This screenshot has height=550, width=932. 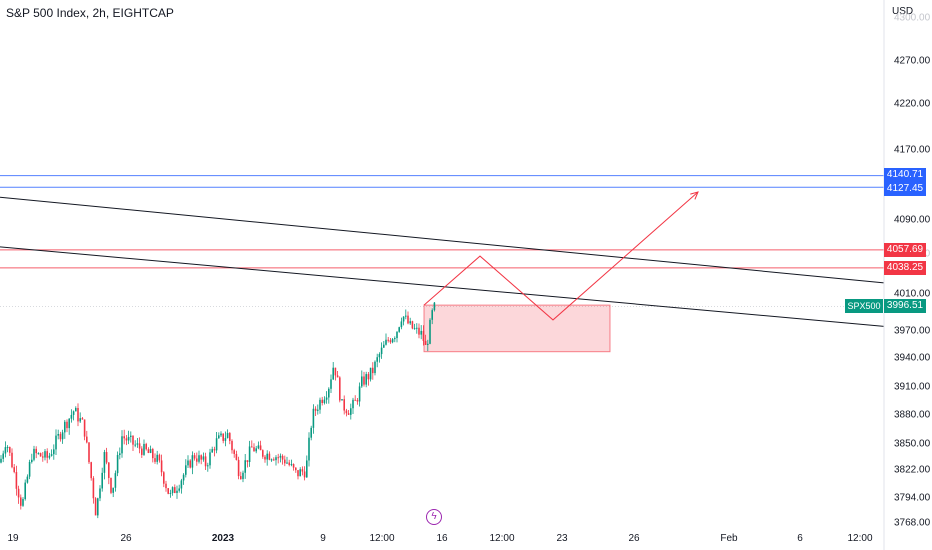 What do you see at coordinates (912, 358) in the screenshot?
I see `price-tick: 3940.00` at bounding box center [912, 358].